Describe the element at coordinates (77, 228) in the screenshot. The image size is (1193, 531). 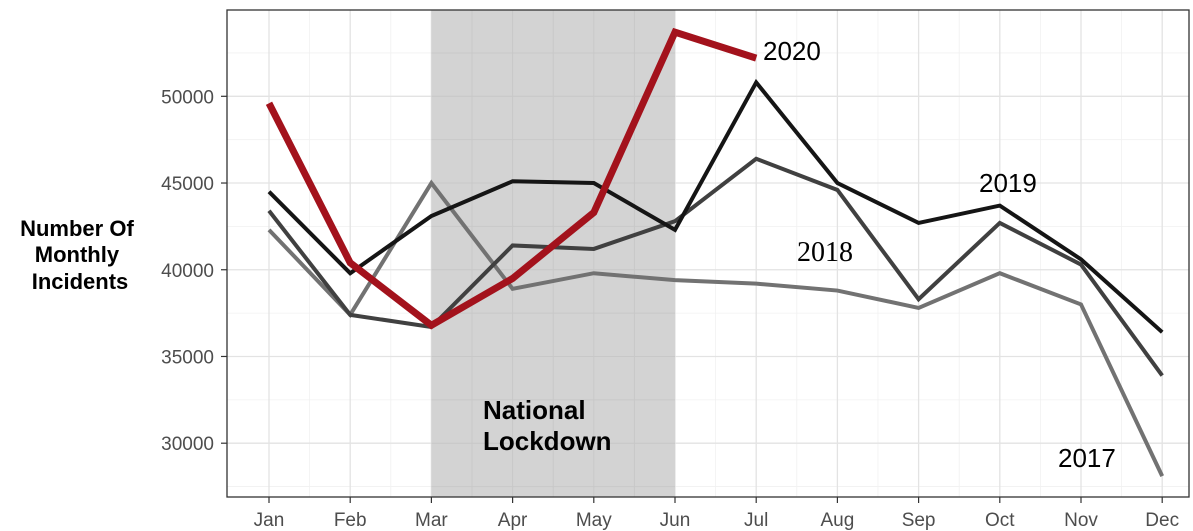
I see `y-axis-title-line-1: Number Of` at that location.